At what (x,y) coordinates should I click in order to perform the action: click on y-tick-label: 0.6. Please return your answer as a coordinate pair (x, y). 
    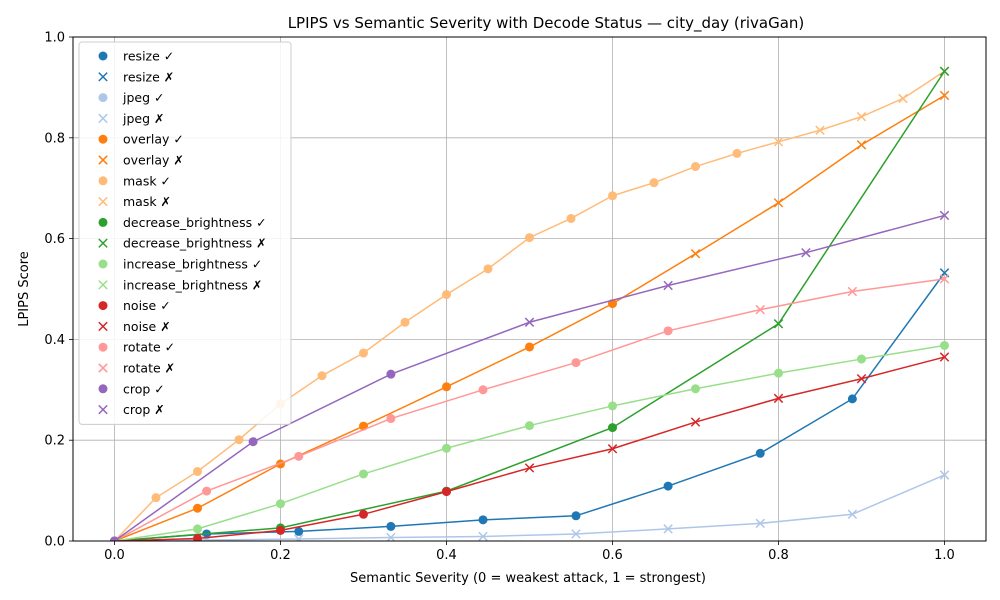
    Looking at the image, I should click on (54, 239).